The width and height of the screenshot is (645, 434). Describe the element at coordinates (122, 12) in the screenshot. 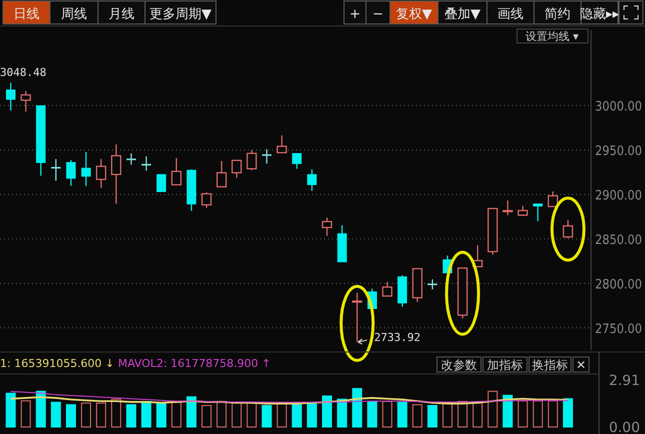

I see `button: 月线` at that location.